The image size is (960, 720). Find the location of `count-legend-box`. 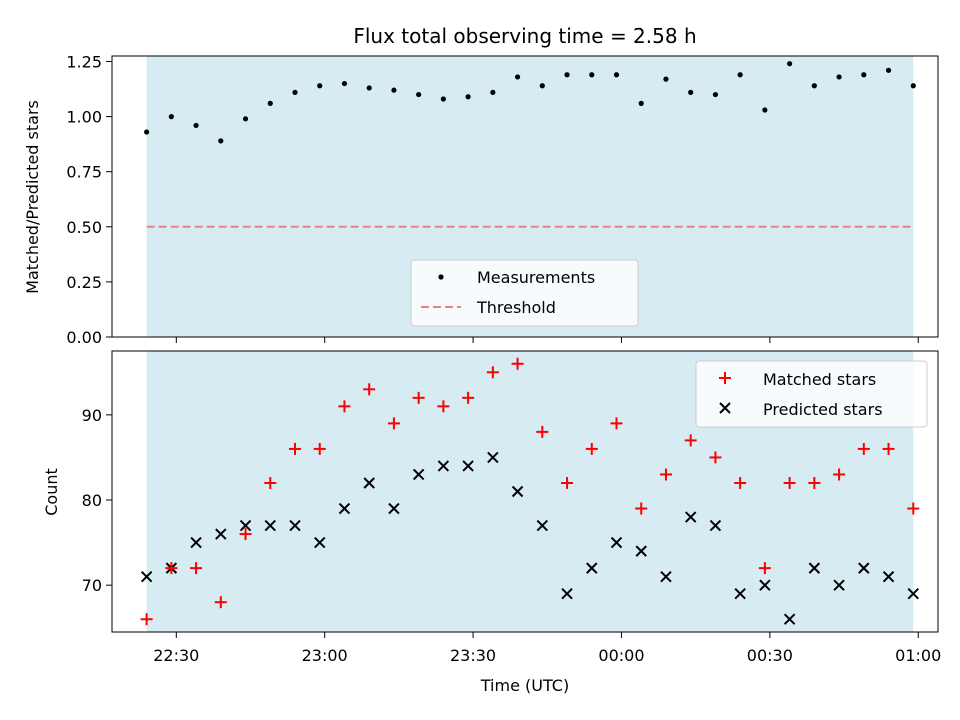

count-legend-box is located at coordinates (811, 394).